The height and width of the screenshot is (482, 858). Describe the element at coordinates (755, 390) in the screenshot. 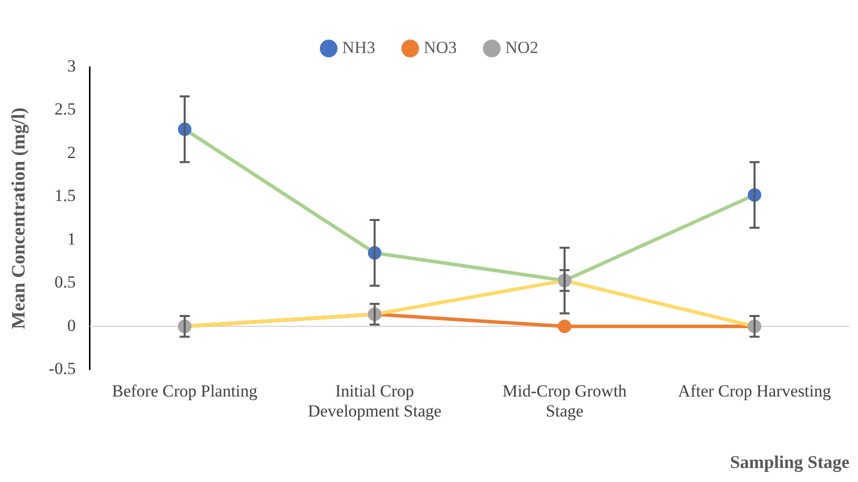

I see `x-tick-label: After Crop Harvesting` at that location.